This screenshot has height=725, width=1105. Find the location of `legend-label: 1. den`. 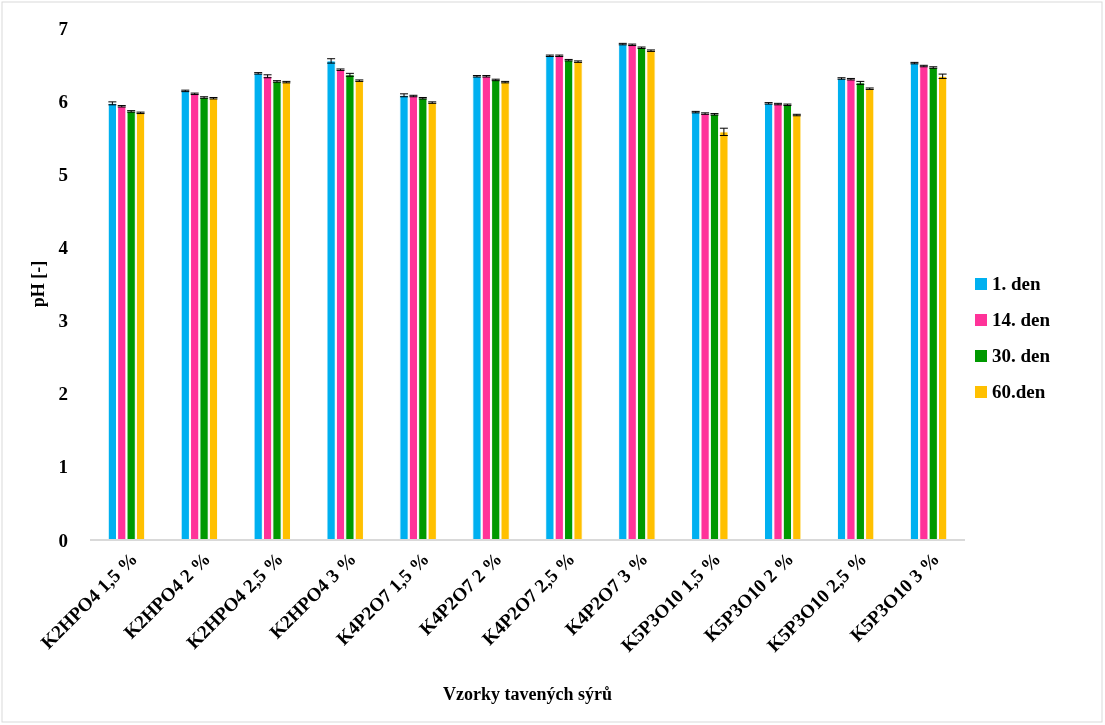

legend-label: 1. den is located at coordinates (1016, 283).